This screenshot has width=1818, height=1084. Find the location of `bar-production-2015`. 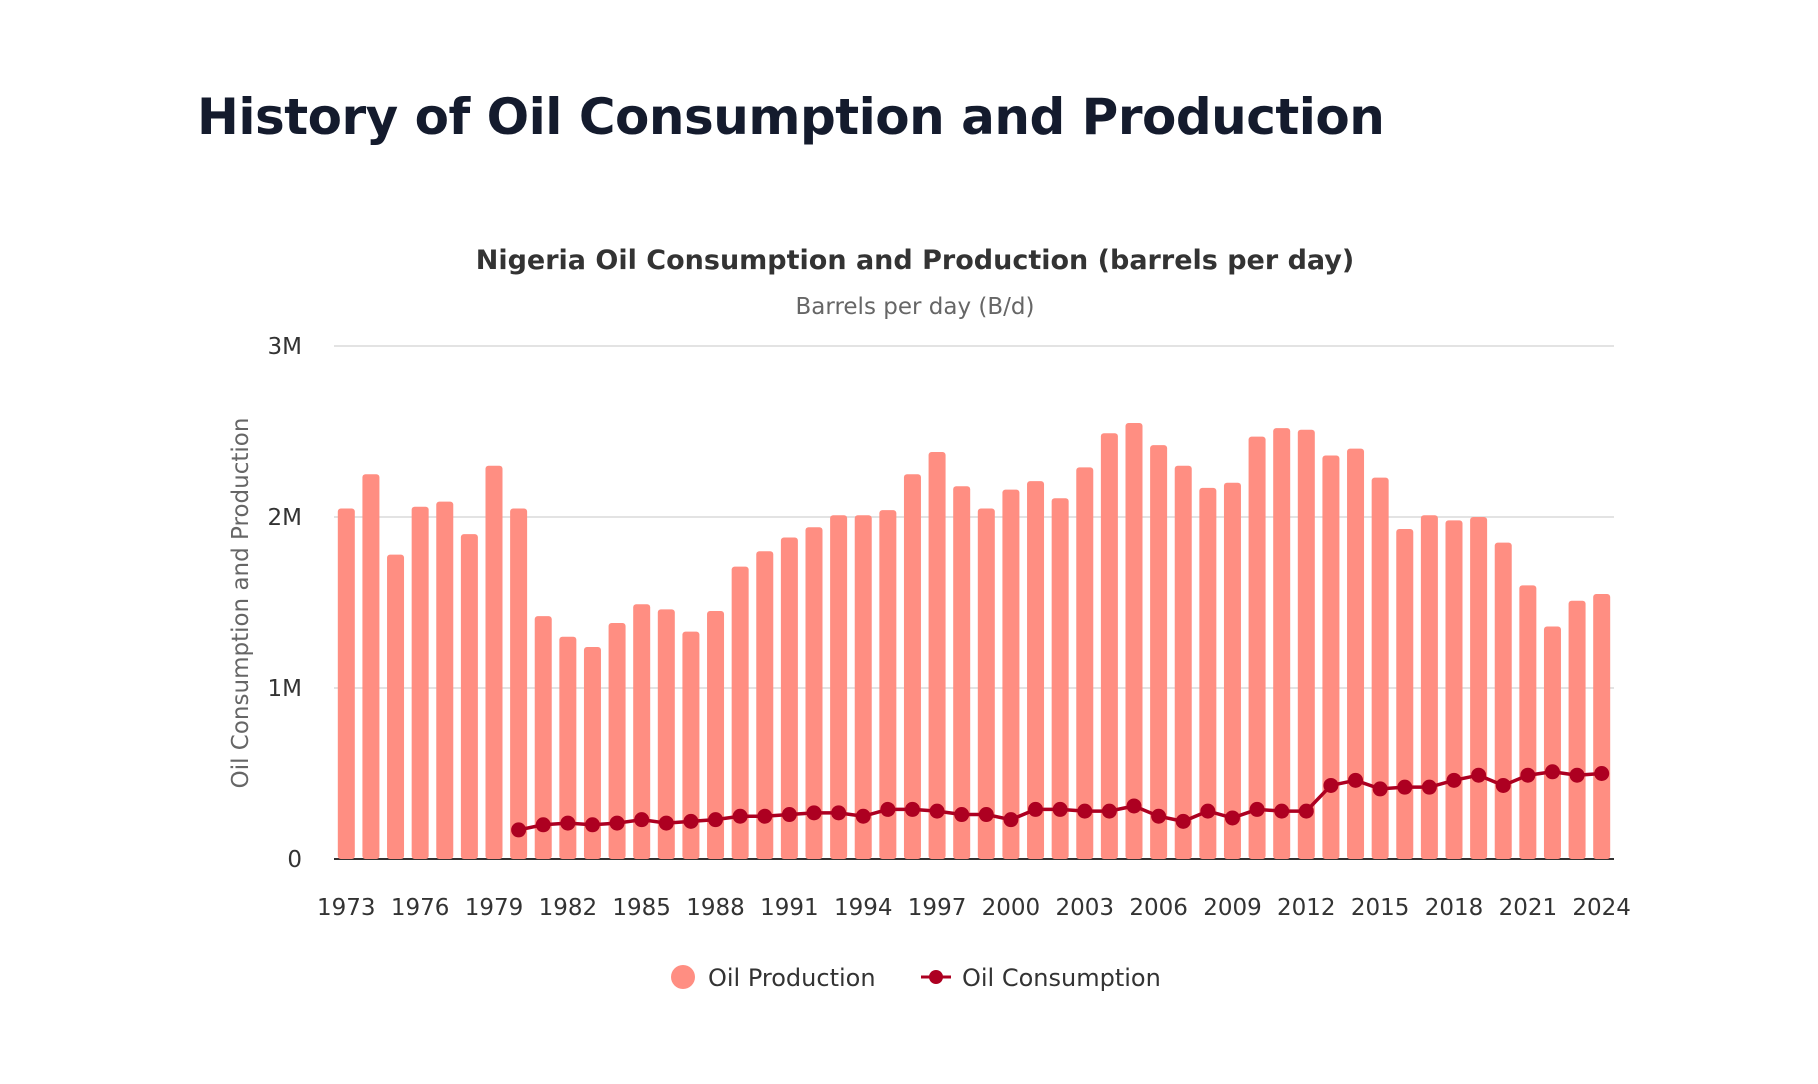

bar-production-2015 is located at coordinates (1380, 668).